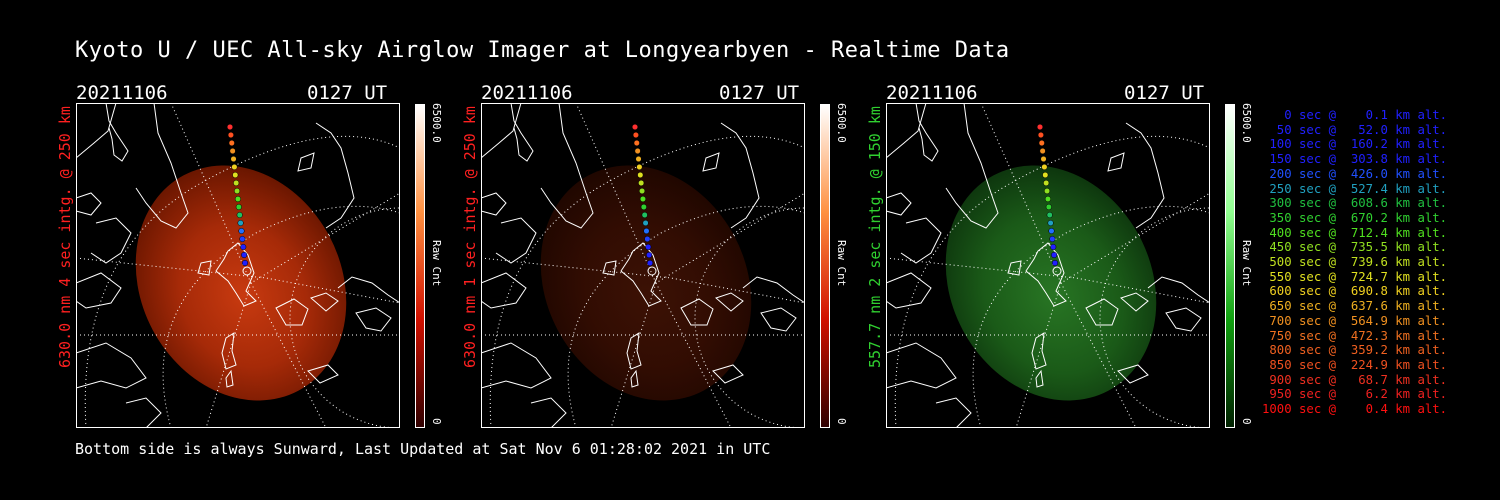 Image resolution: width=1500 pixels, height=500 pixels. What do you see at coordinates (1355, 247) in the screenshot?
I see `trajectory-legend-row: 450 sec @ 735.5 km alt.` at bounding box center [1355, 247].